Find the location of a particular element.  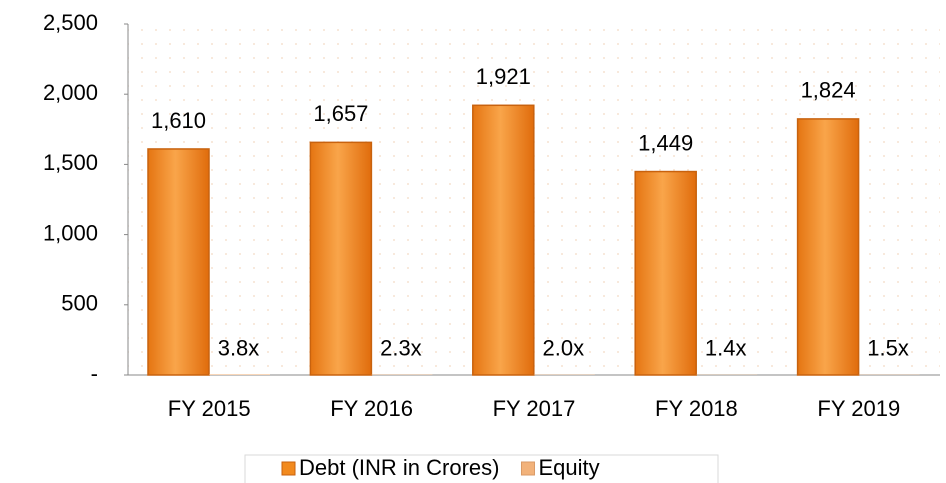

x-tick-label: FY 2017 is located at coordinates (534, 408).